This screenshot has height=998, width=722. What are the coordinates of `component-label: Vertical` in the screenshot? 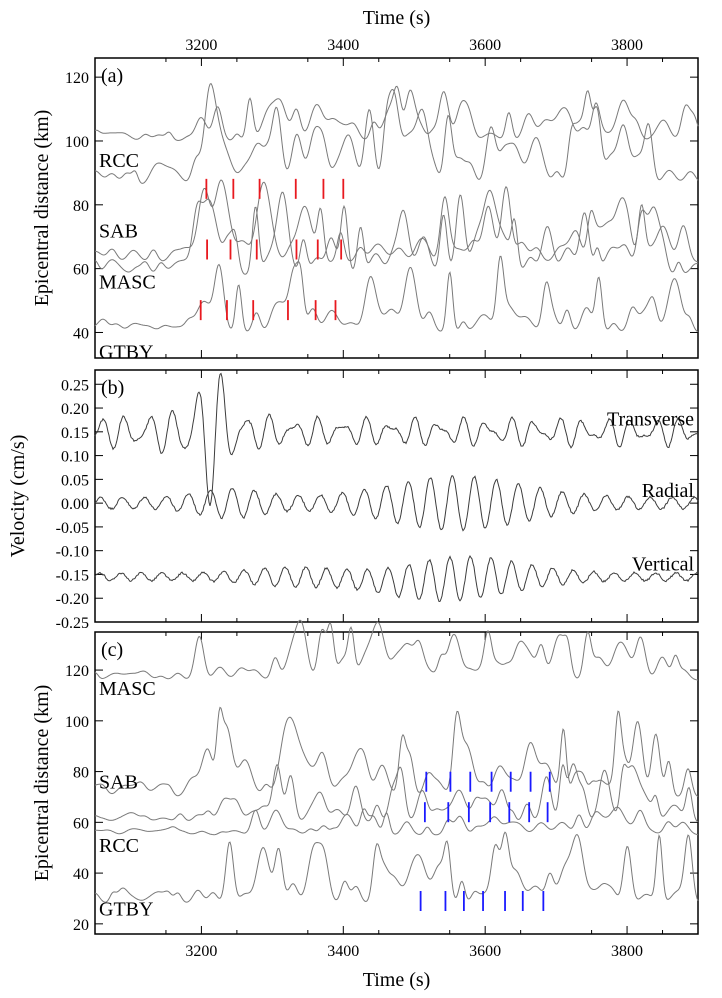 It's located at (663, 565).